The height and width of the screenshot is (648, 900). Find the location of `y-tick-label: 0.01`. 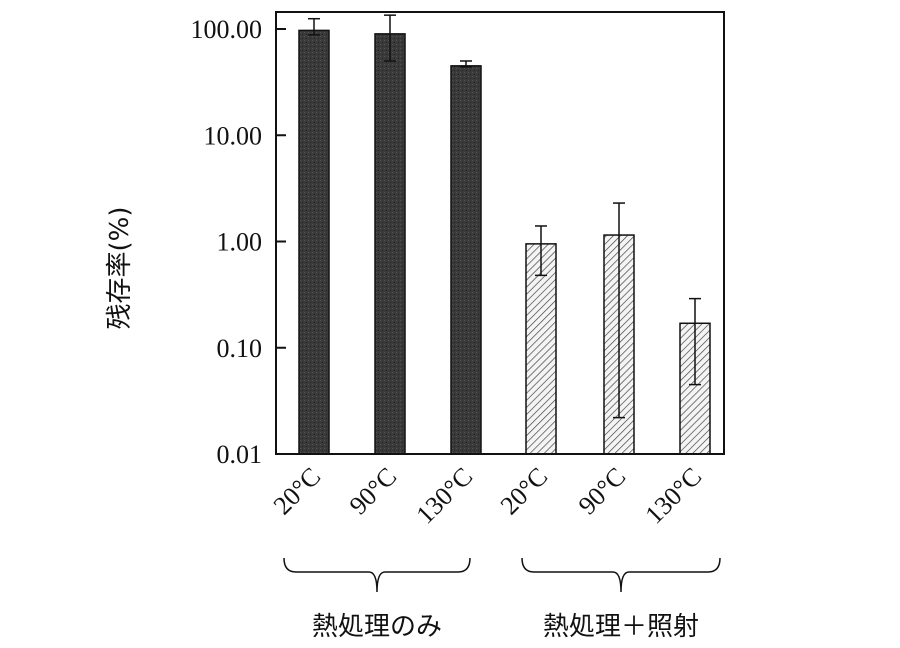

y-tick-label: 0.01 is located at coordinates (240, 454).